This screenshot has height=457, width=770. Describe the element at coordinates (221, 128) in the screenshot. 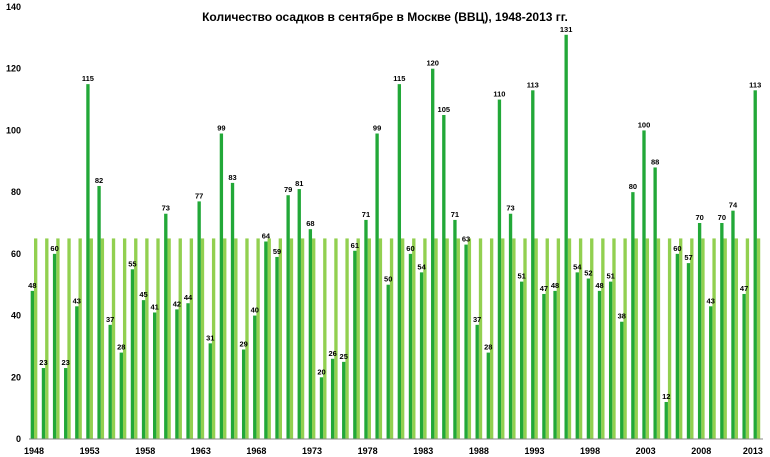

I see `bar-value-label: 99` at that location.